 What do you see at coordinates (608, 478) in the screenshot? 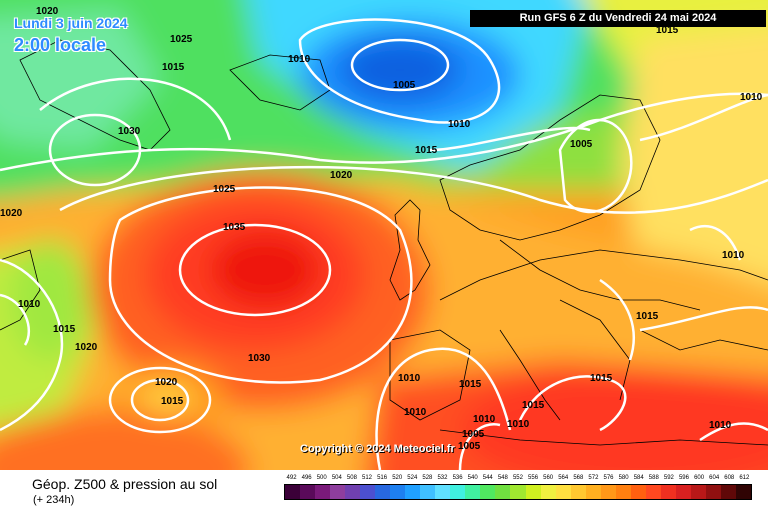
I see `scale-tick-label: 576` at bounding box center [608, 478].